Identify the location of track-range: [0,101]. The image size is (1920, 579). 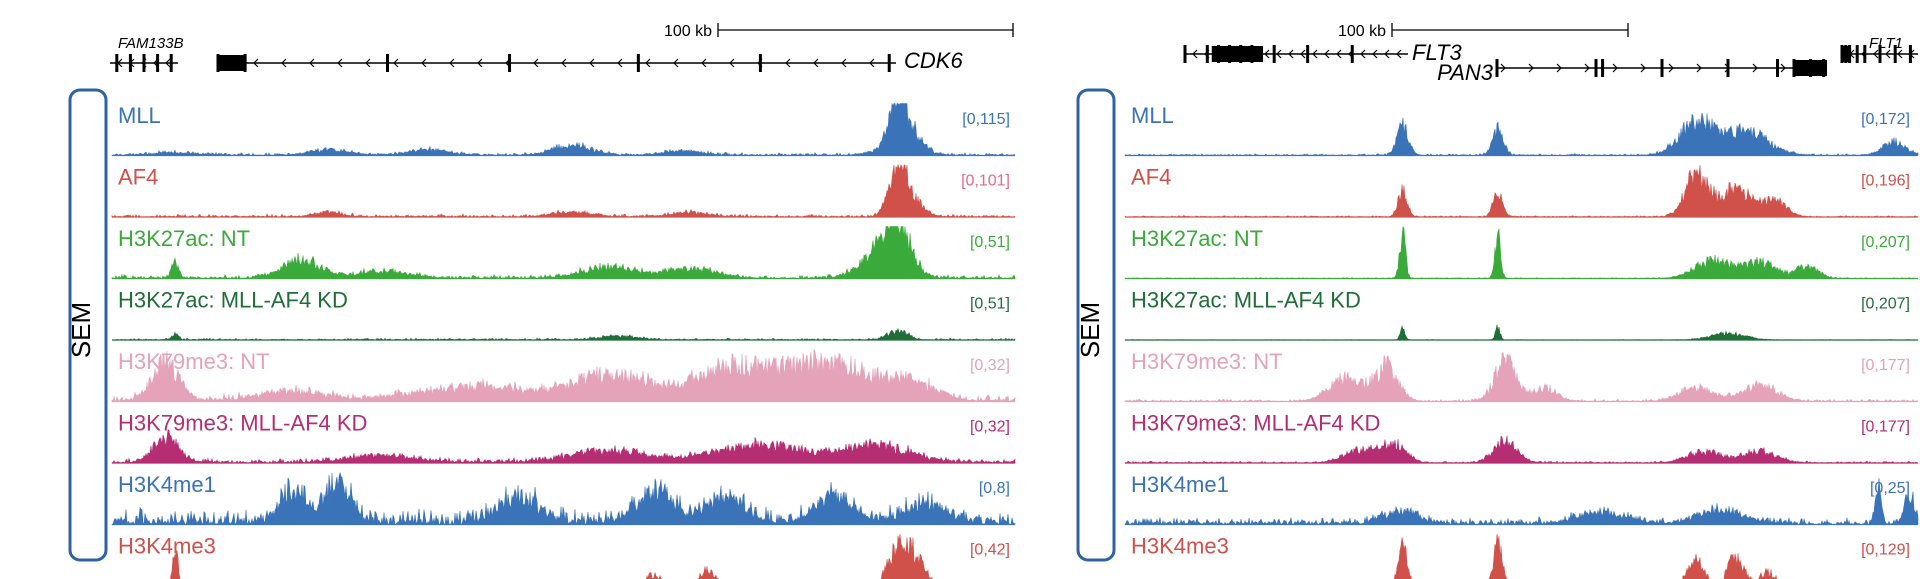
(985, 181).